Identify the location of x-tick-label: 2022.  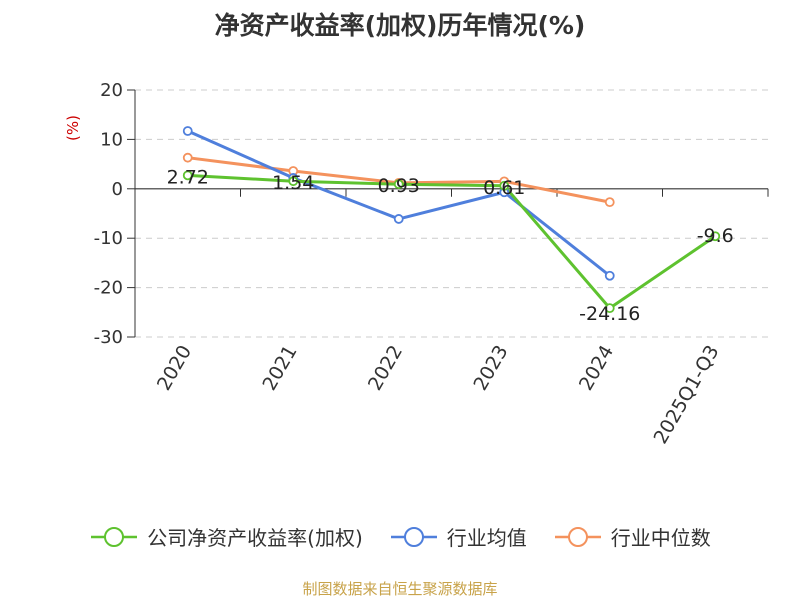
(385, 368).